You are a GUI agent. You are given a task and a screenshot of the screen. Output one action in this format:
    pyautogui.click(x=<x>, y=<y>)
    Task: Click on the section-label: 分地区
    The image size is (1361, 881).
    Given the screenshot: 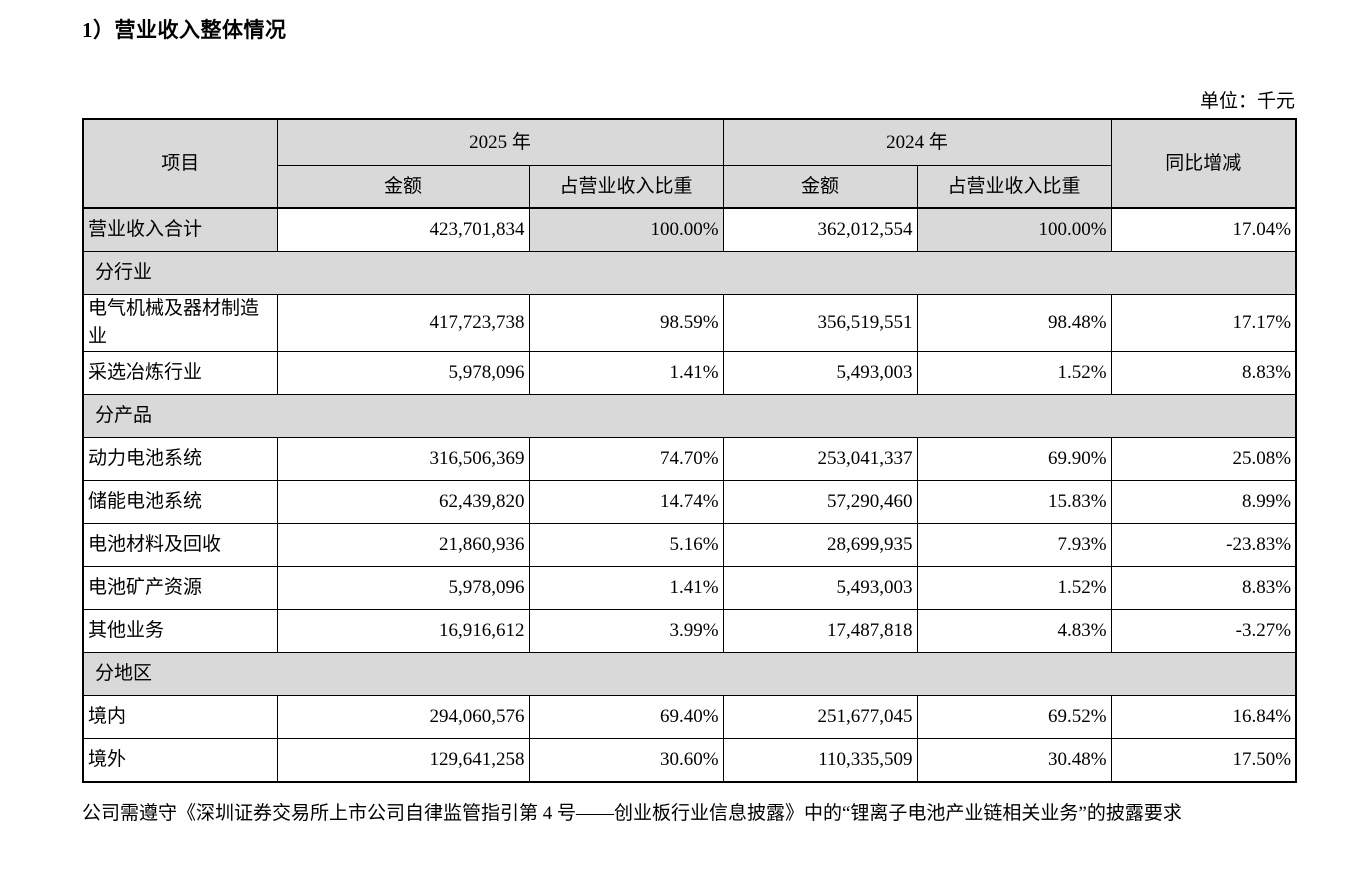 What is the action you would take?
    pyautogui.click(x=689, y=674)
    